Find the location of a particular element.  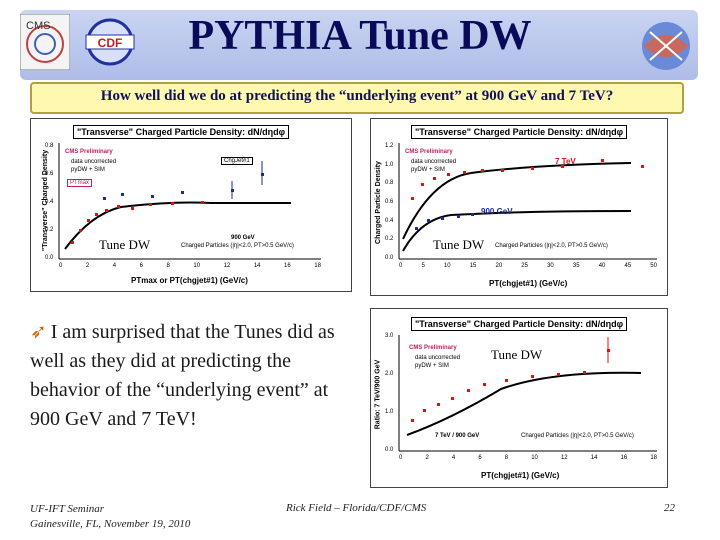

y-tick: 3.0 is located at coordinates (389, 336).